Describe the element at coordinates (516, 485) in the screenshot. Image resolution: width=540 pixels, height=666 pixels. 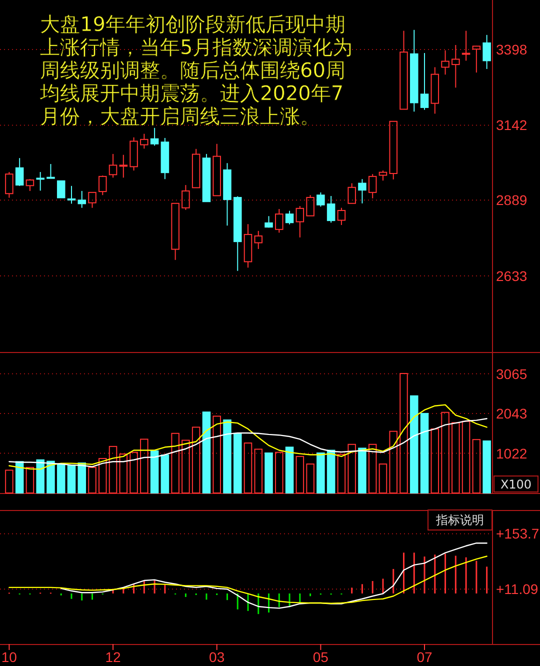
I see `text: X100` at that location.